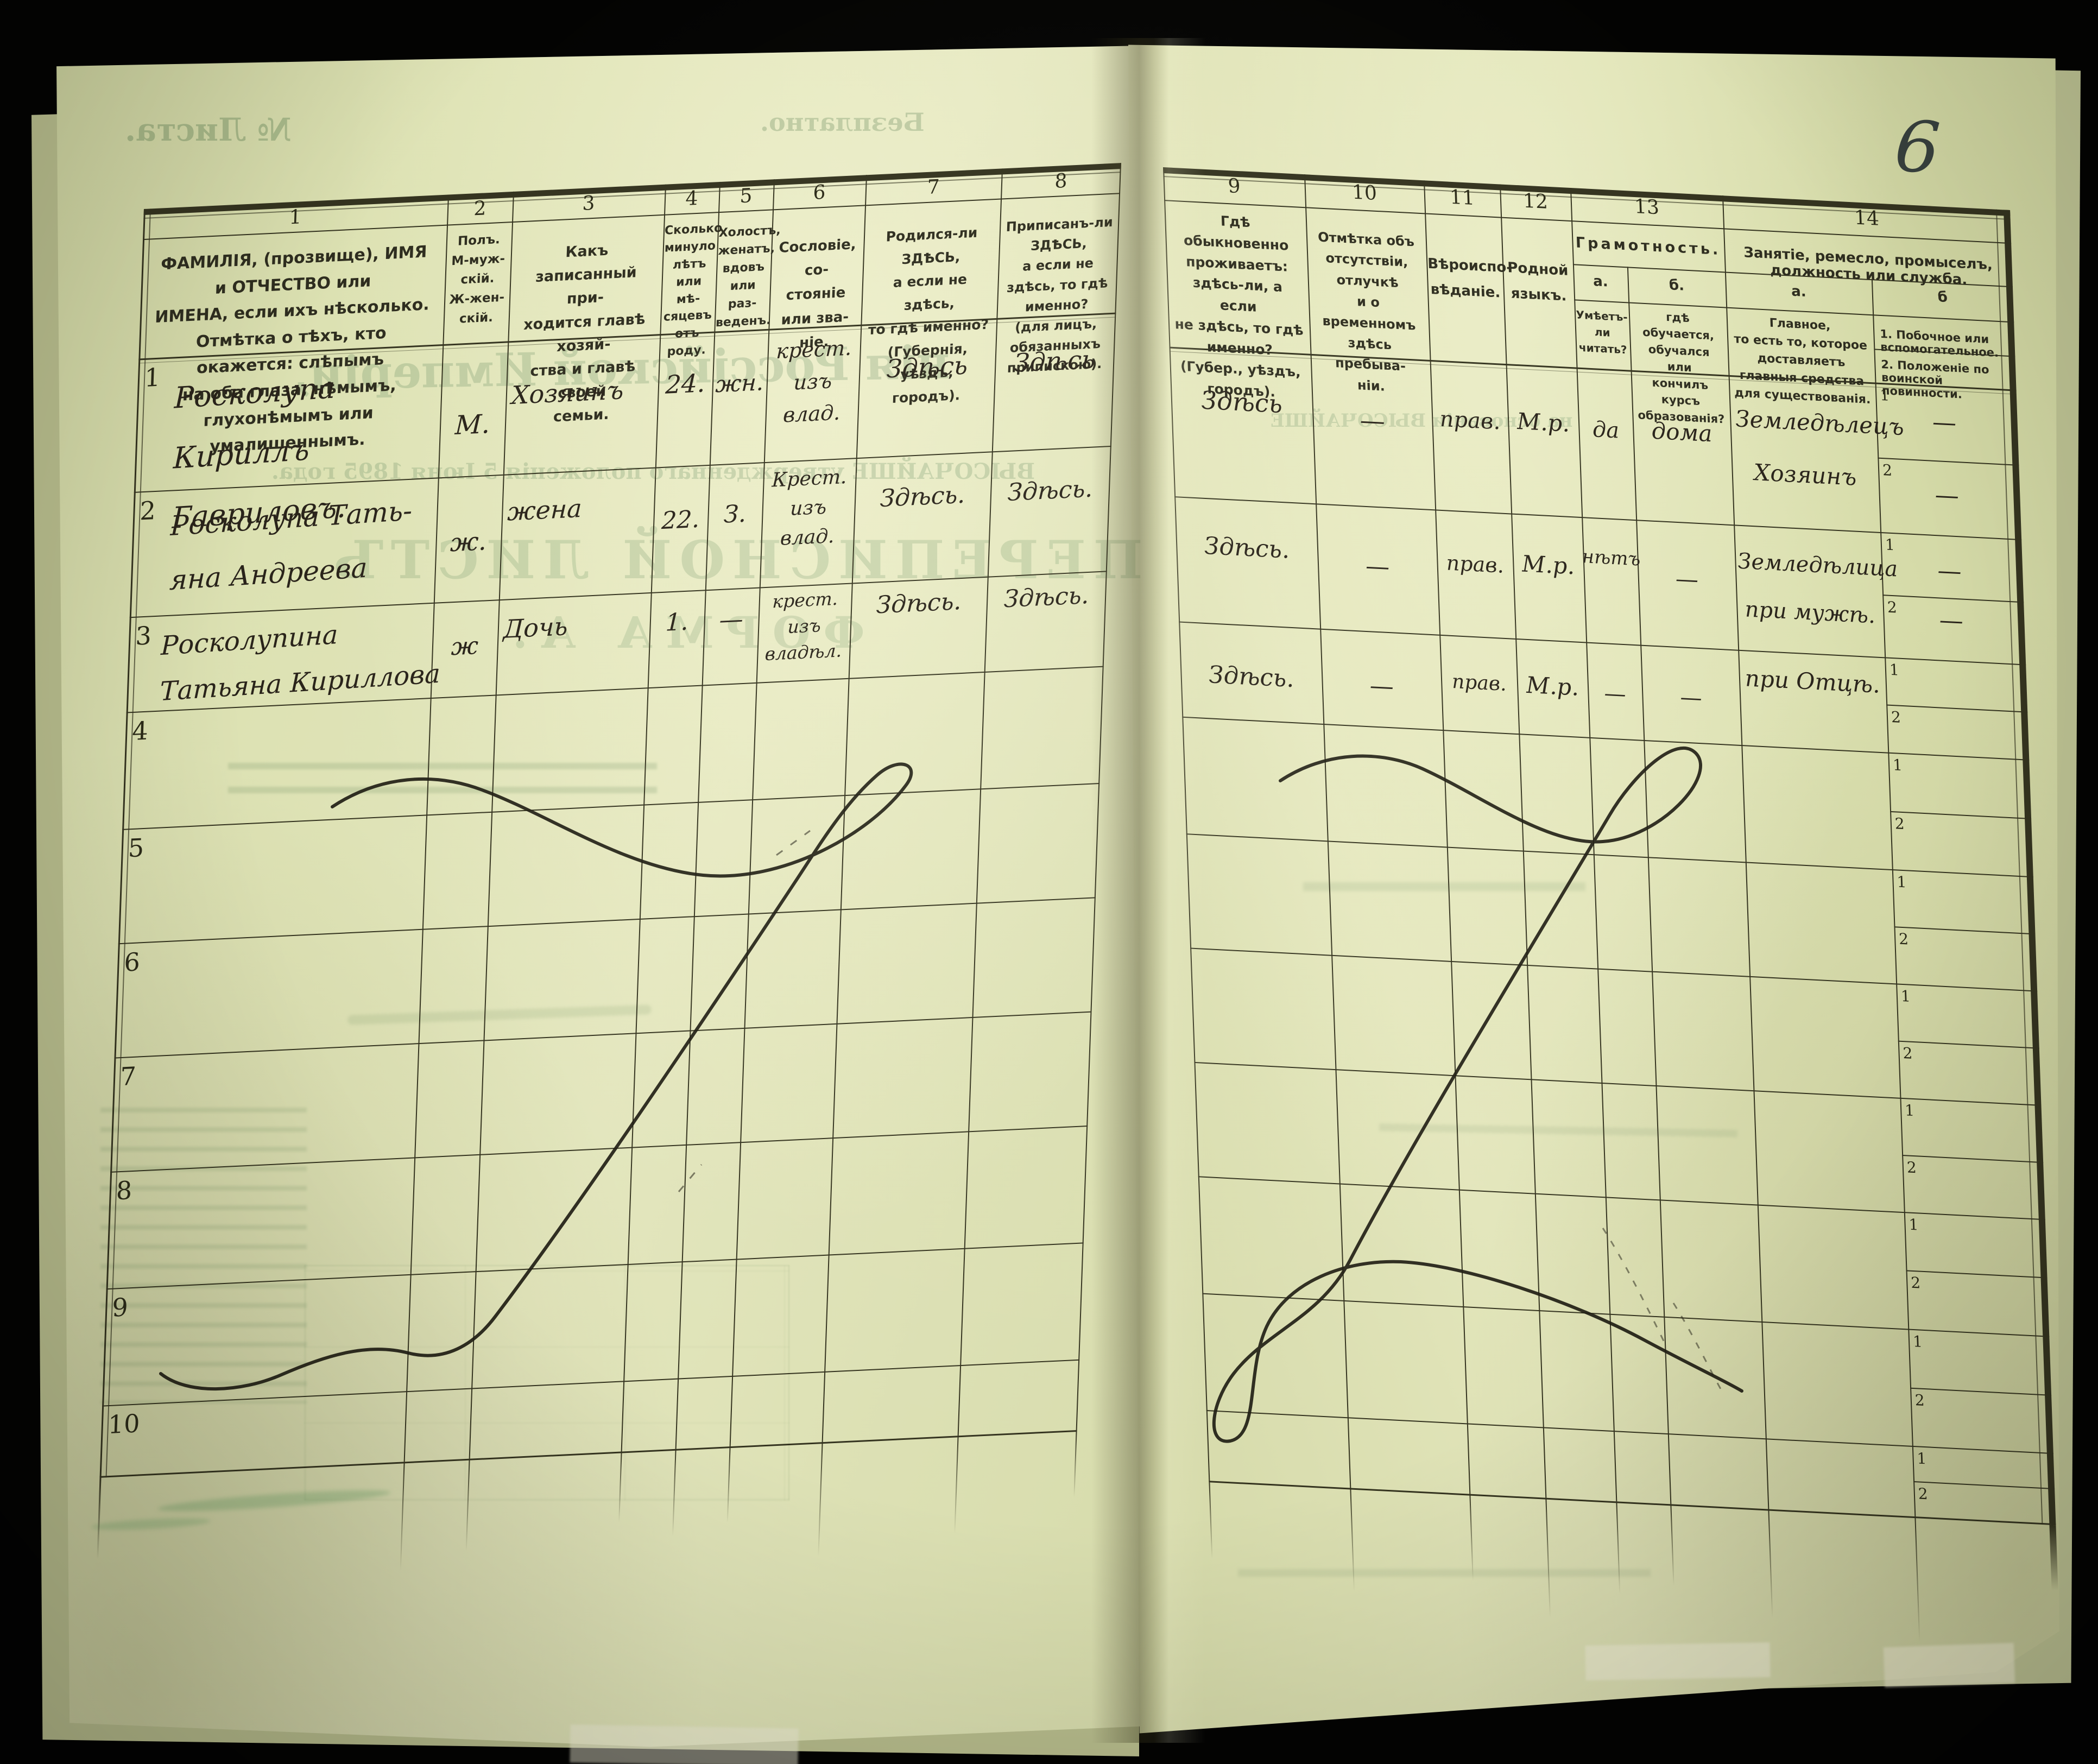 Image resolution: width=2098 pixels, height=1764 pixels. Describe the element at coordinates (469, 542) in the screenshot. I see `entry-sex: ж.` at that location.